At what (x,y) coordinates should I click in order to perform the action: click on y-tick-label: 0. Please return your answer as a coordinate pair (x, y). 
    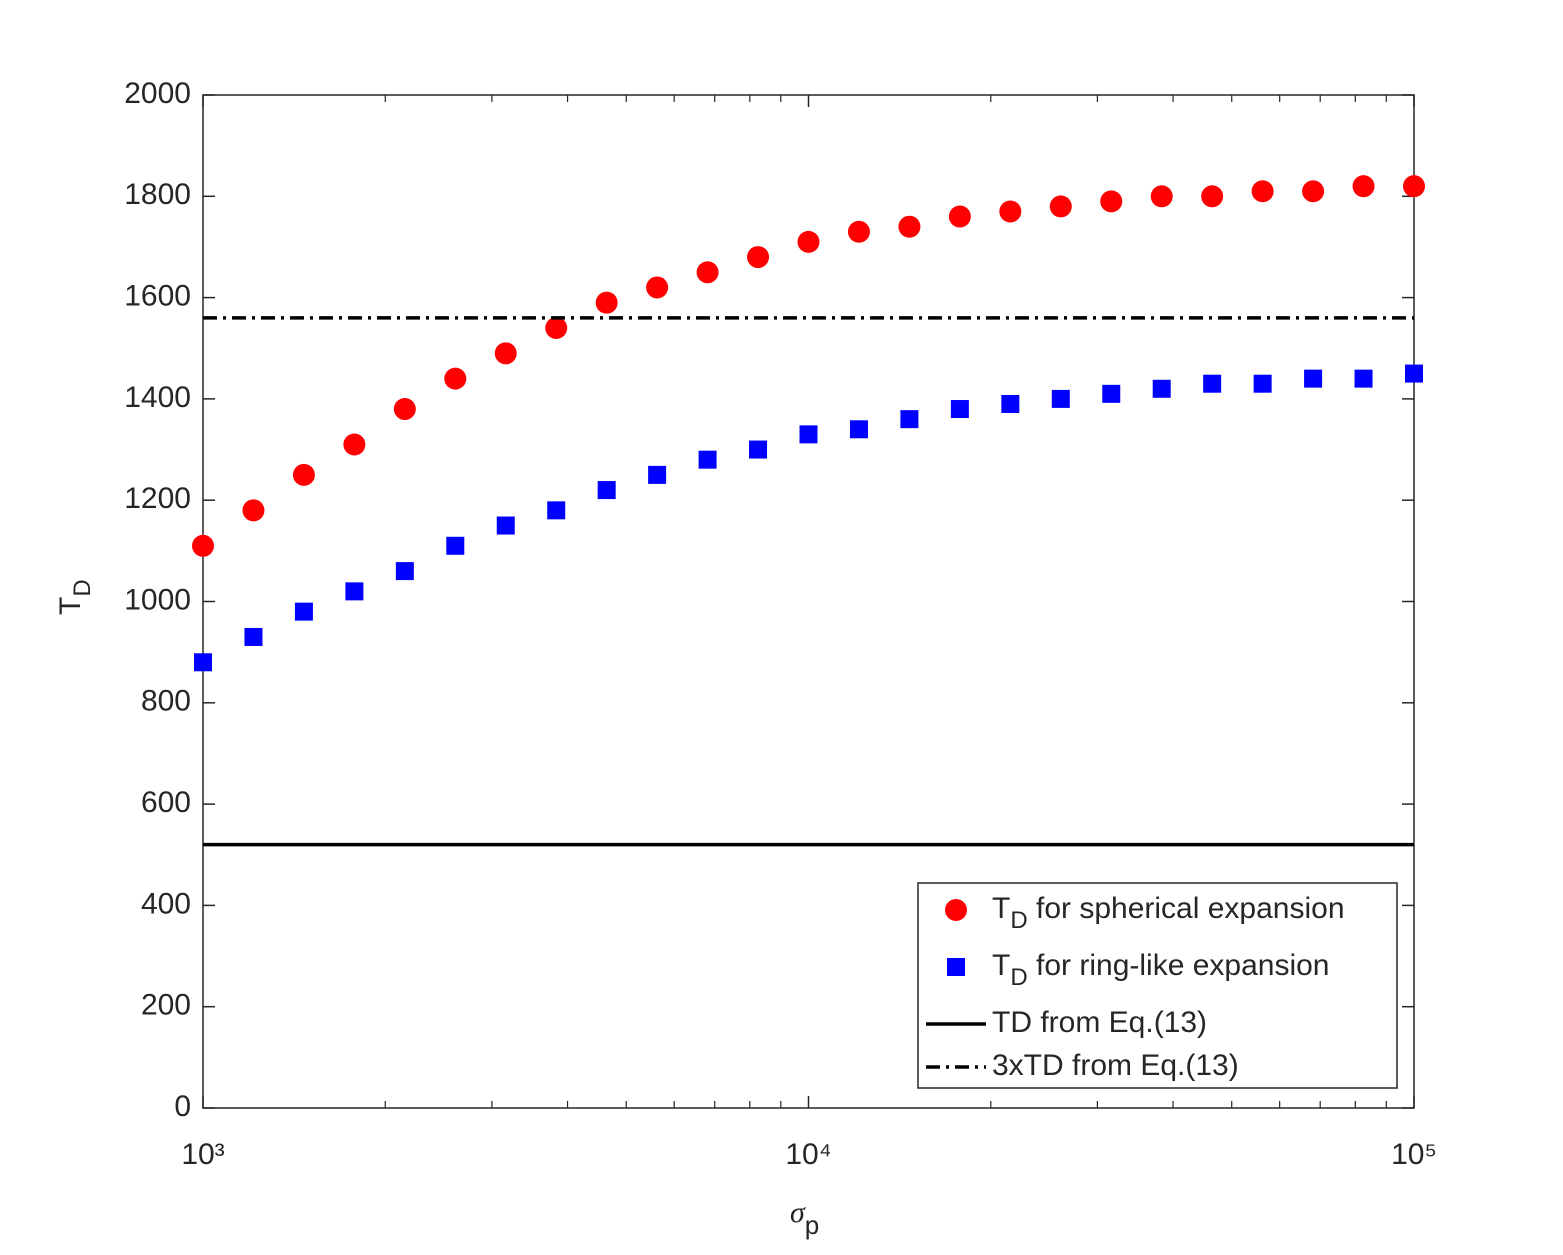
    Looking at the image, I should click on (182, 1106).